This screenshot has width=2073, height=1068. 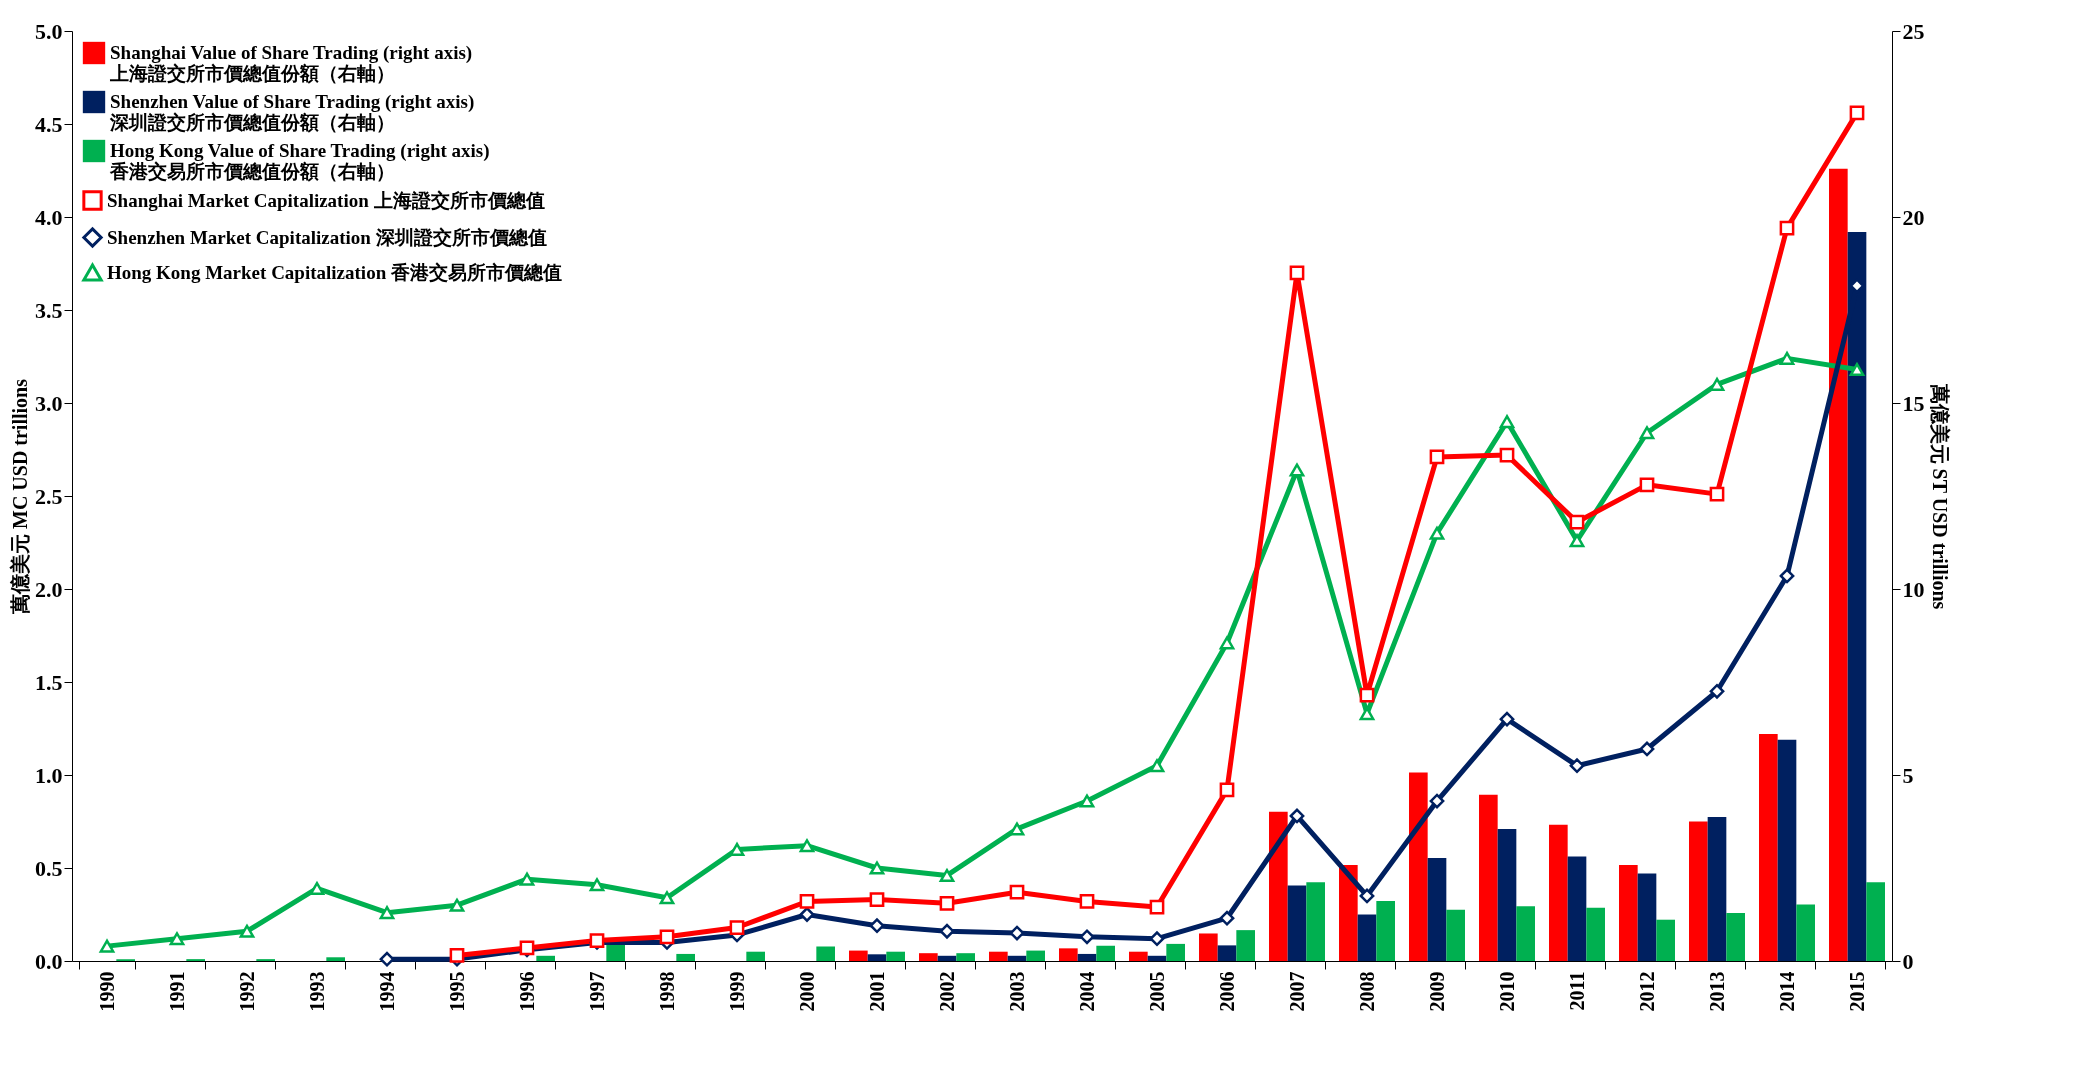 What do you see at coordinates (666, 991) in the screenshot?
I see `x-tick-label: 1998` at bounding box center [666, 991].